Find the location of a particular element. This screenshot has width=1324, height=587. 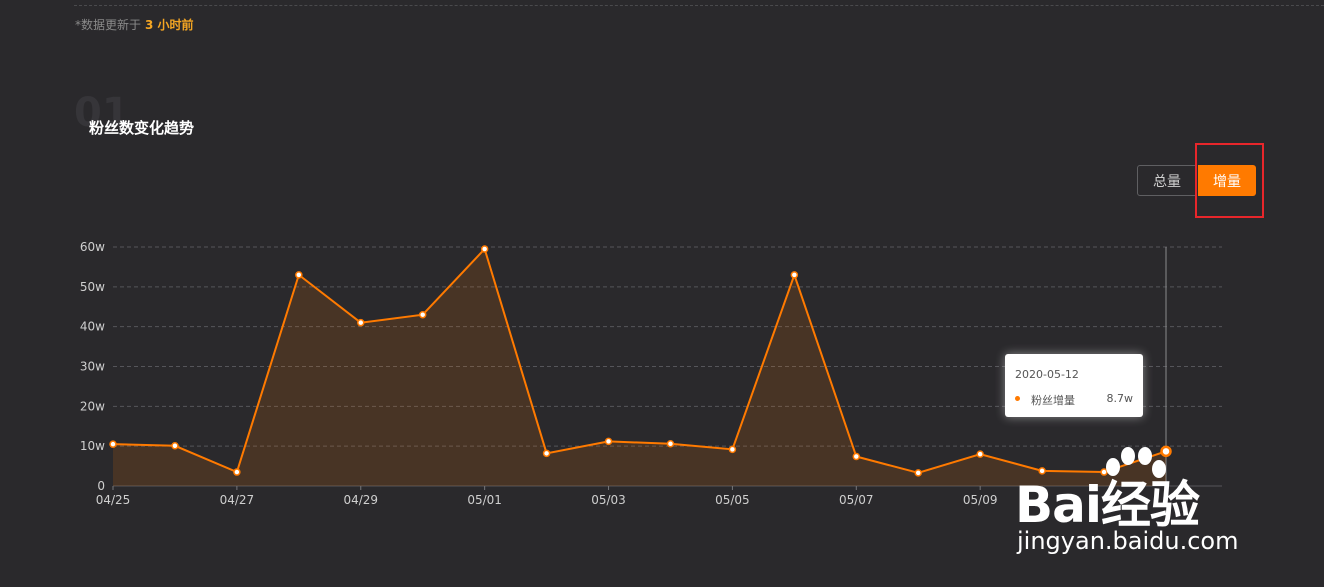

tooltip-date: 2020-05-12 is located at coordinates (1047, 374).